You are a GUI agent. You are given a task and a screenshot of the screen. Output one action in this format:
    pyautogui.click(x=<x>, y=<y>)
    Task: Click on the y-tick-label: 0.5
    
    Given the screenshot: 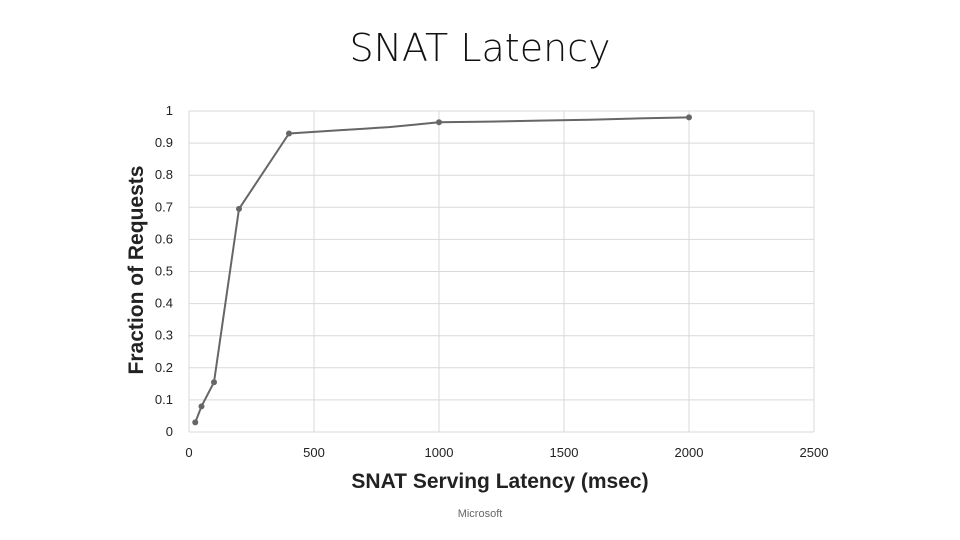 What is the action you would take?
    pyautogui.click(x=164, y=271)
    